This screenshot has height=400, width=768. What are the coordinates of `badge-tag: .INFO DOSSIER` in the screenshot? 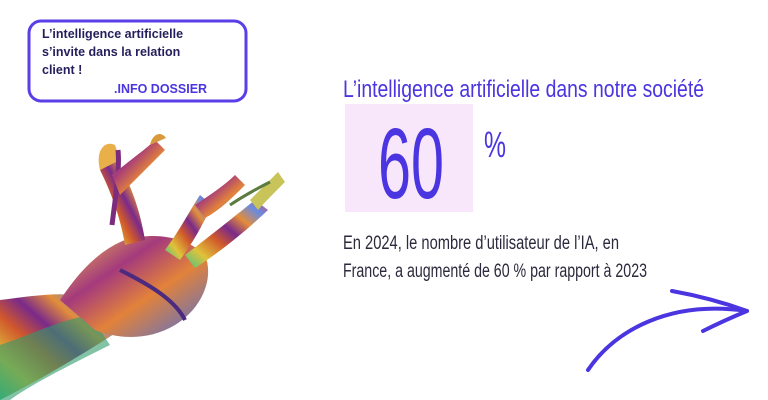 It's located at (160, 89).